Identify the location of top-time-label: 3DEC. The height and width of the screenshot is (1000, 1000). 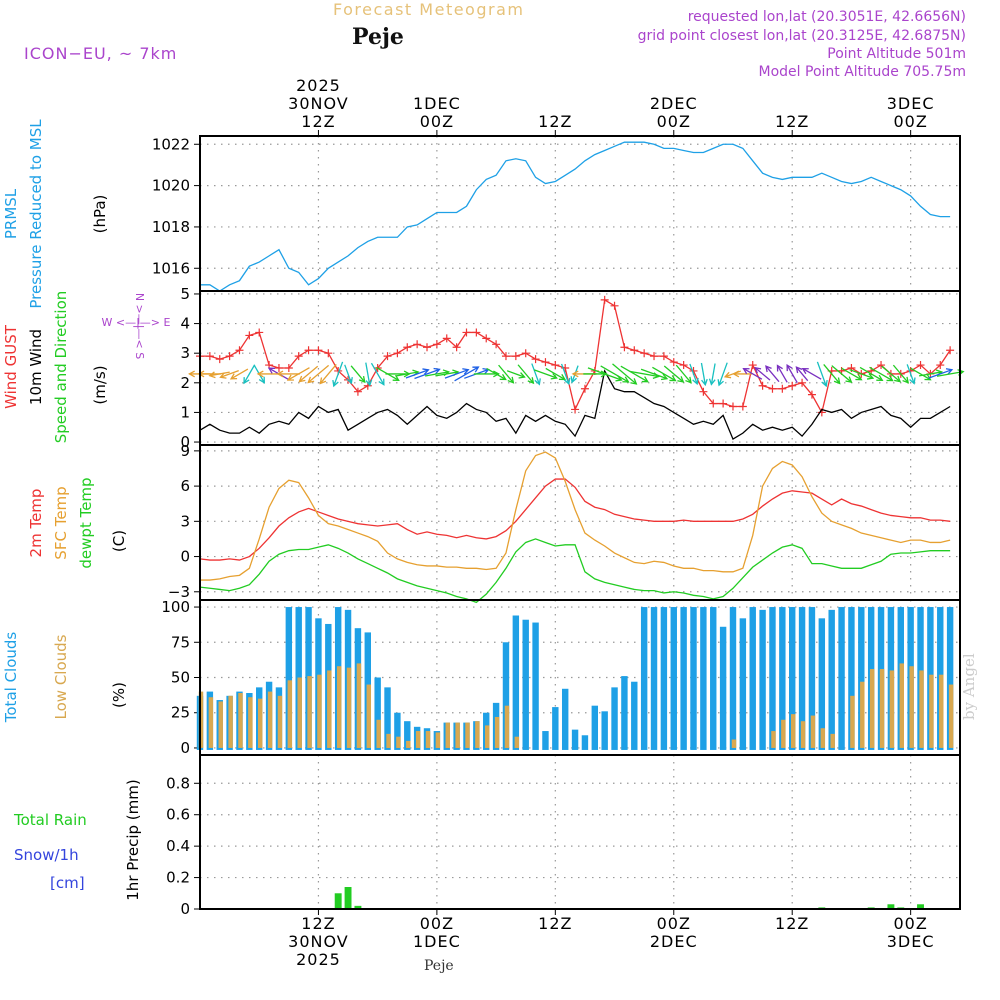
(911, 103).